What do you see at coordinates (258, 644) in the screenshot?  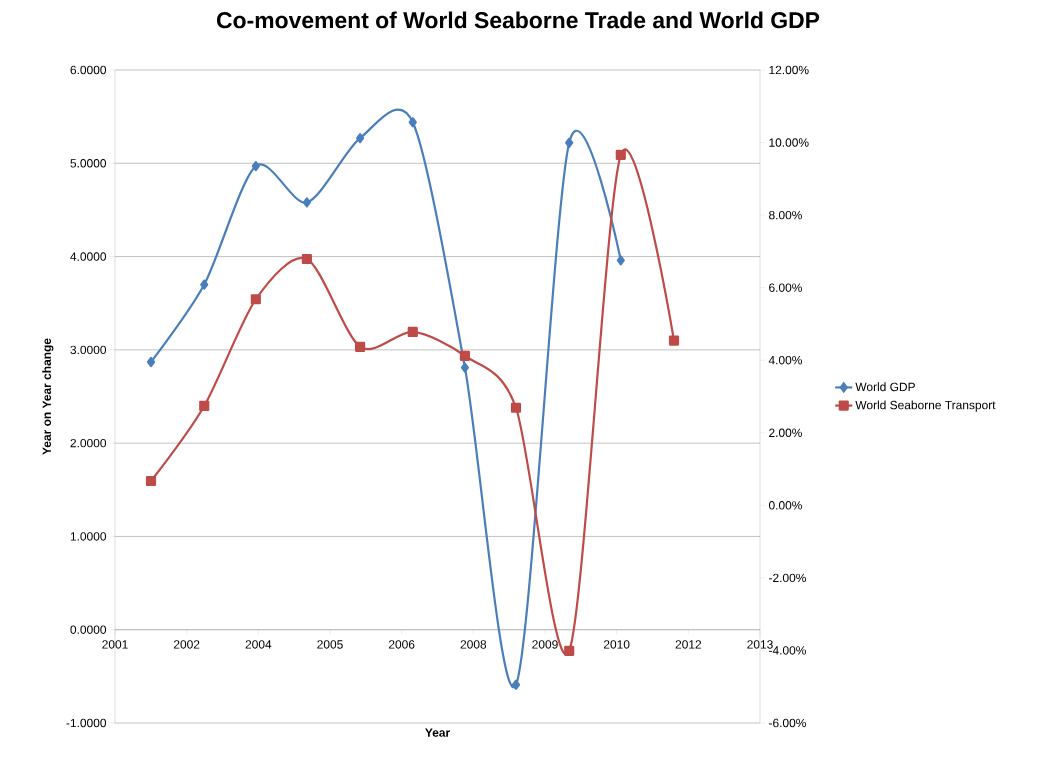 I see `x-tick-label: 2004` at bounding box center [258, 644].